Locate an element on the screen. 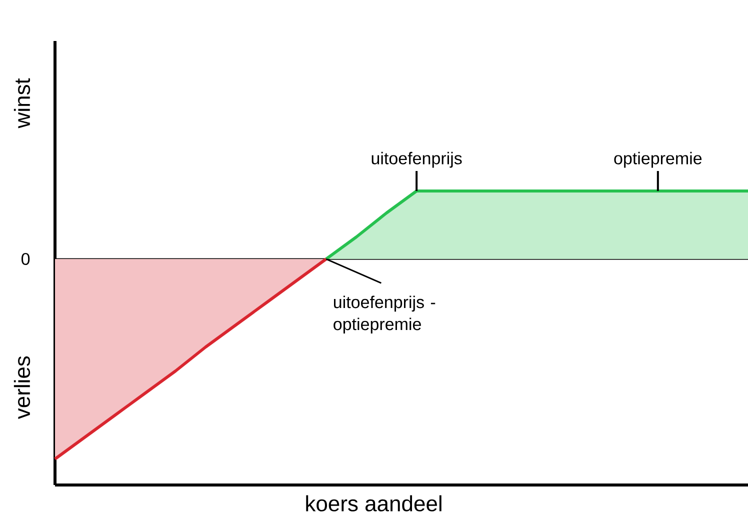 The width and height of the screenshot is (748, 526). ref-line-label: 0 is located at coordinates (26, 259).